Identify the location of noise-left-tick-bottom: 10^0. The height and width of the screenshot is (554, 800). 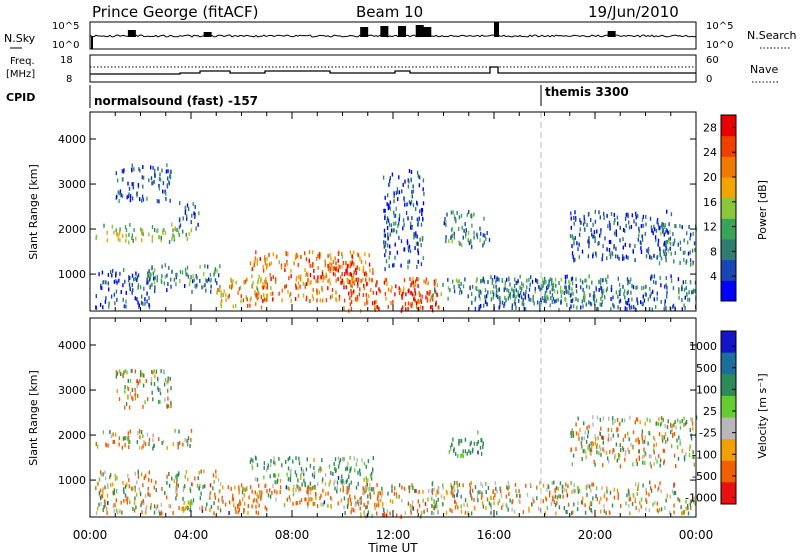
(65, 45).